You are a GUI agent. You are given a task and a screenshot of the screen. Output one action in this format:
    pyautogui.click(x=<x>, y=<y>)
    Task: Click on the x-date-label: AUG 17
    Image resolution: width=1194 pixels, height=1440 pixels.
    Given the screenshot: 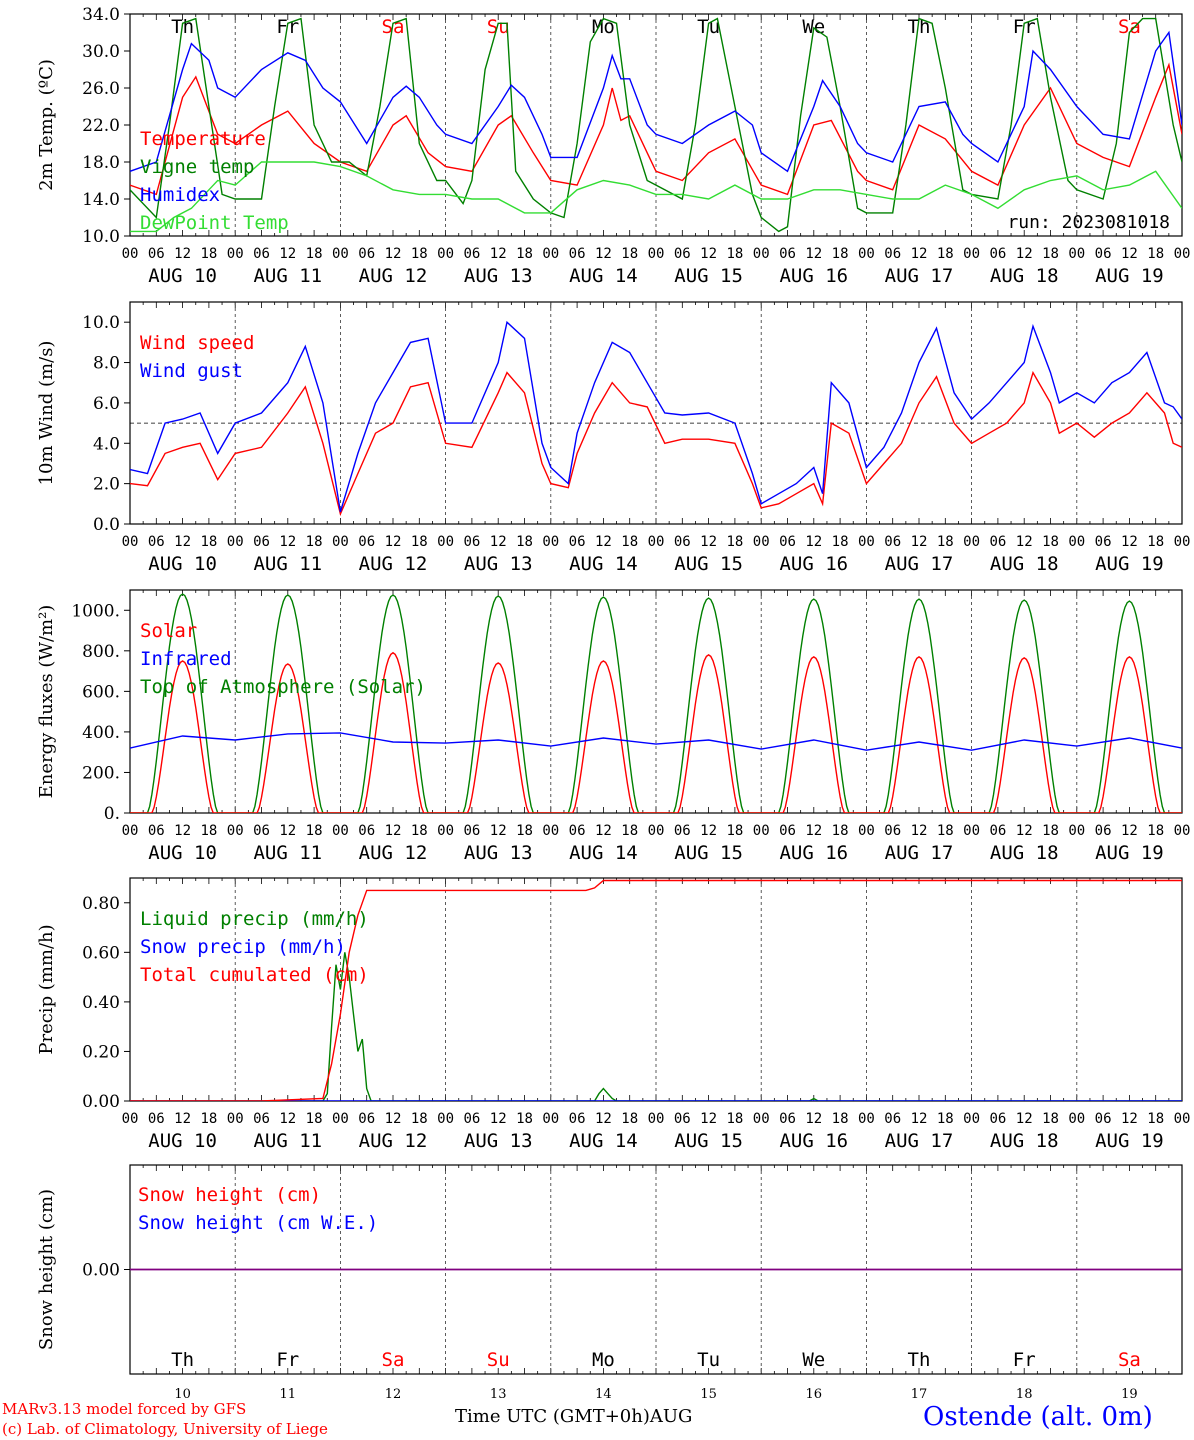 What is the action you would take?
    pyautogui.click(x=919, y=1141)
    